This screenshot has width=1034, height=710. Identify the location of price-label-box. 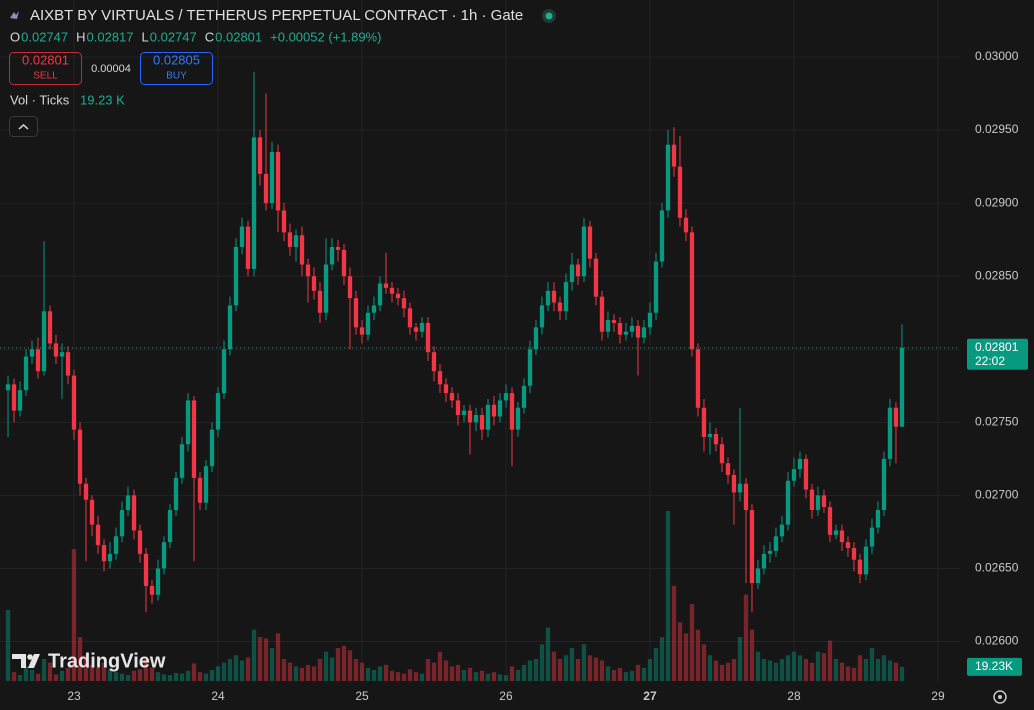
(997, 354).